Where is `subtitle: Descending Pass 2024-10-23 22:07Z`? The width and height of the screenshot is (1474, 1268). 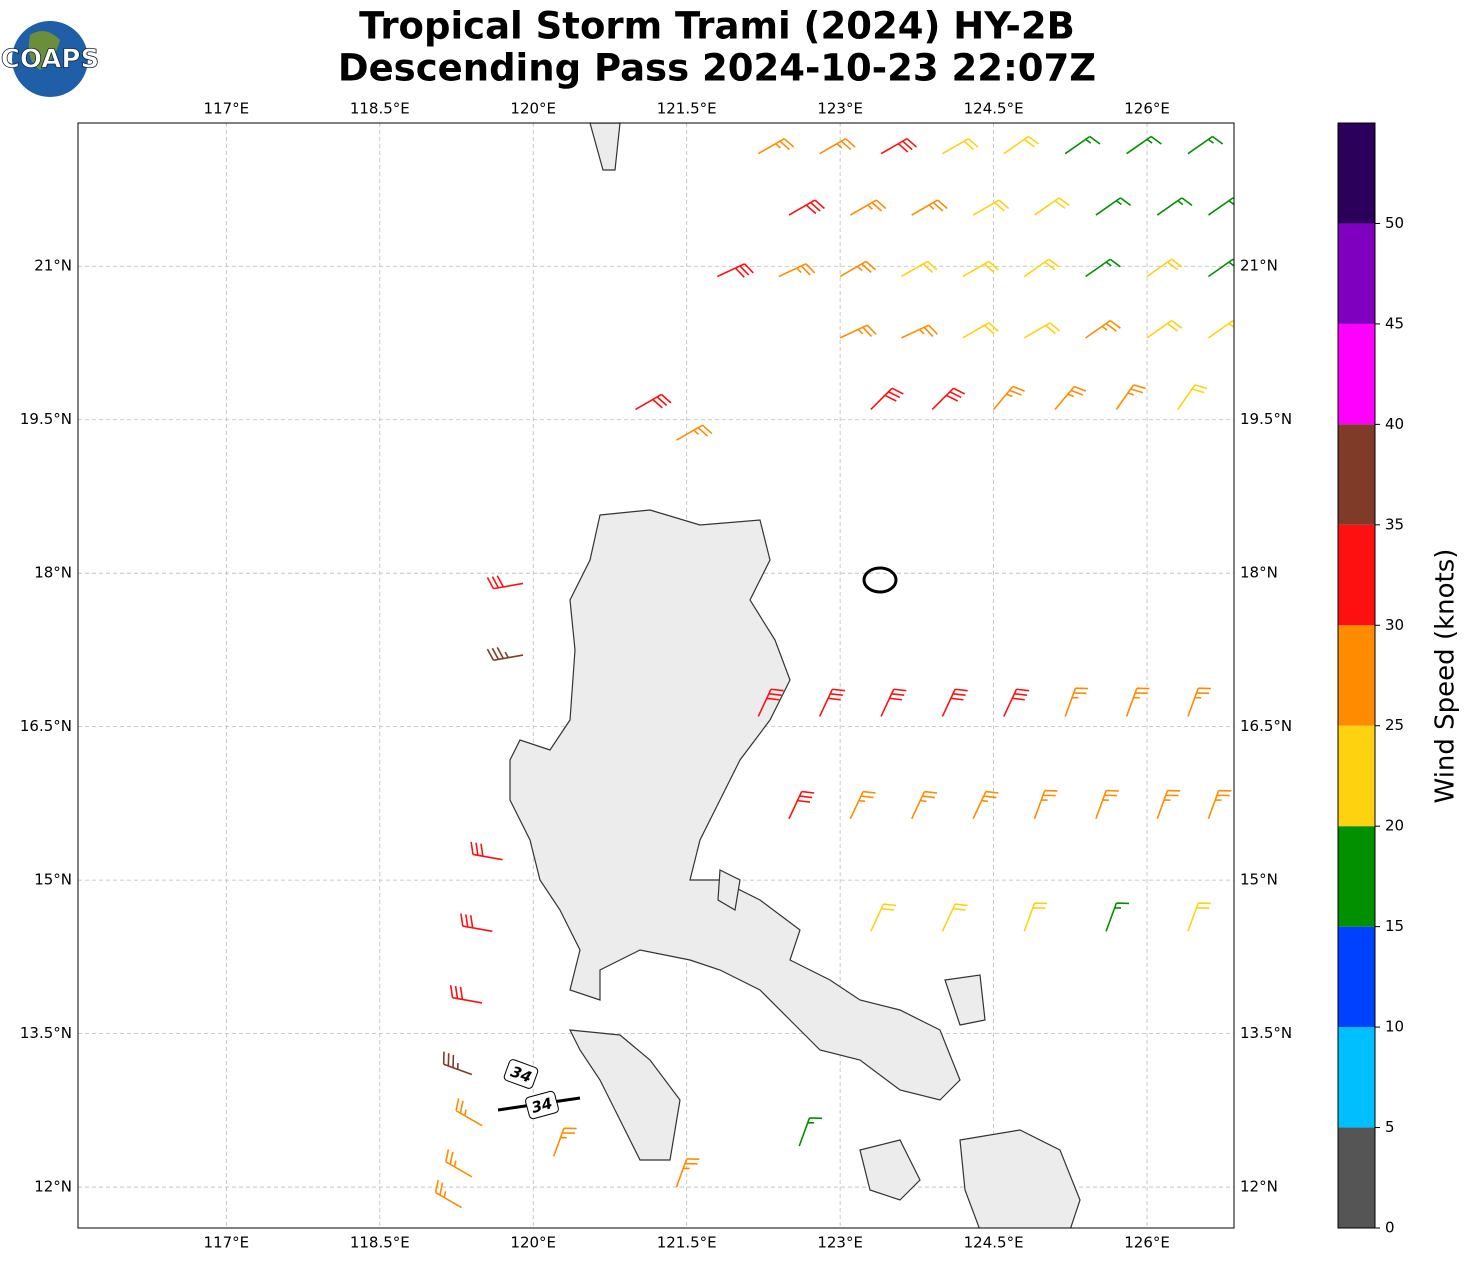 subtitle: Descending Pass 2024-10-23 22:07Z is located at coordinates (717, 68).